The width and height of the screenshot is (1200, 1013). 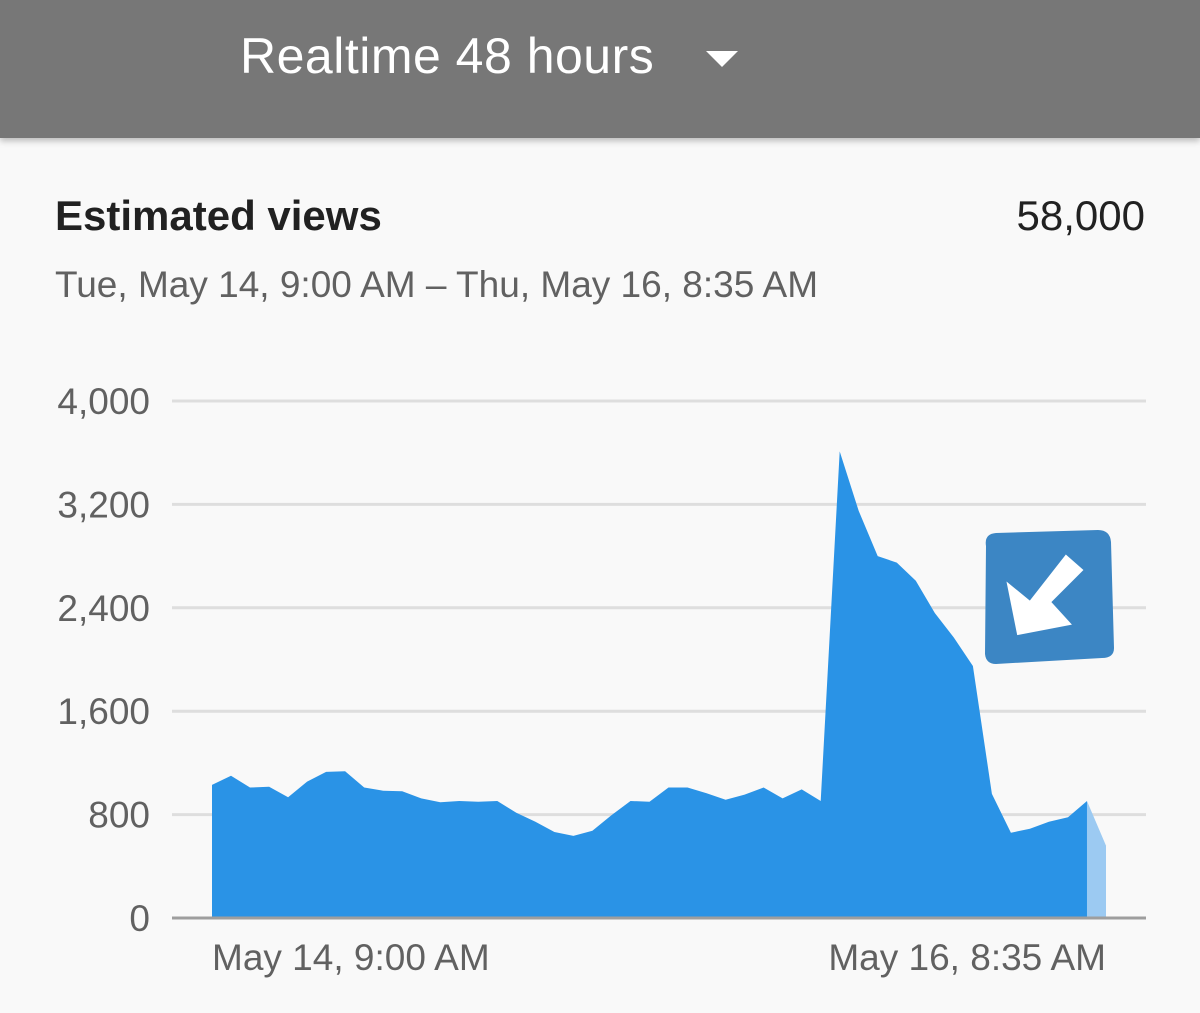 I want to click on y-tick-label: 2,400, so click(x=103, y=608).